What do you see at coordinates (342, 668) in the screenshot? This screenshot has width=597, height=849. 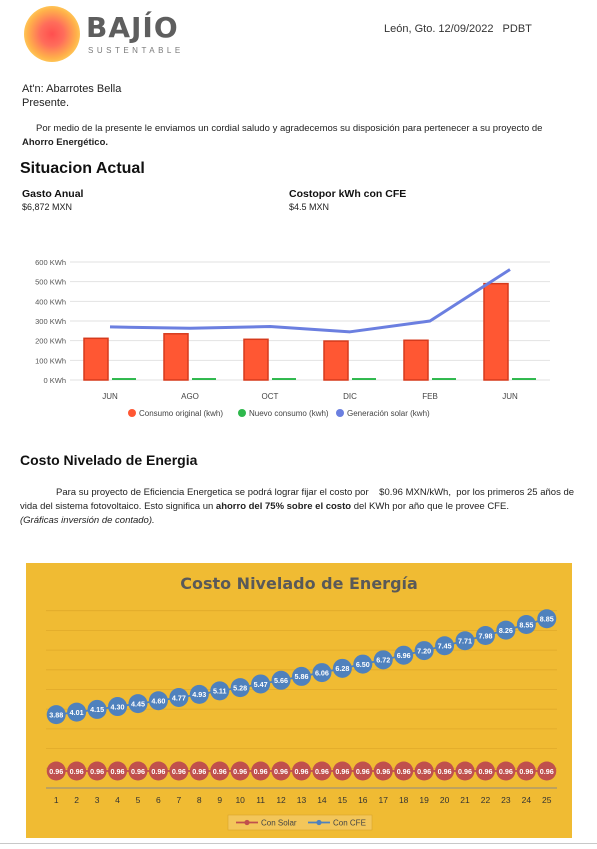 I see `data-label: 6.28` at bounding box center [342, 668].